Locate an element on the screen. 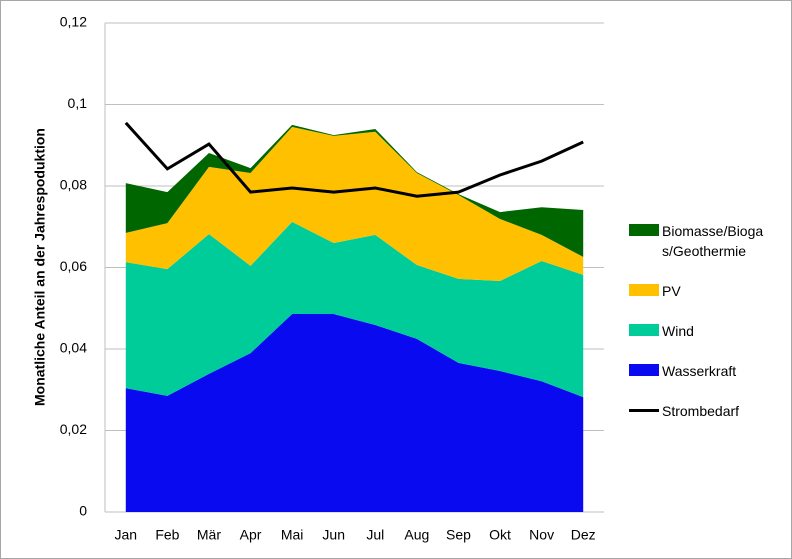 The image size is (792, 559). x-tick-label: Mai is located at coordinates (292, 535).